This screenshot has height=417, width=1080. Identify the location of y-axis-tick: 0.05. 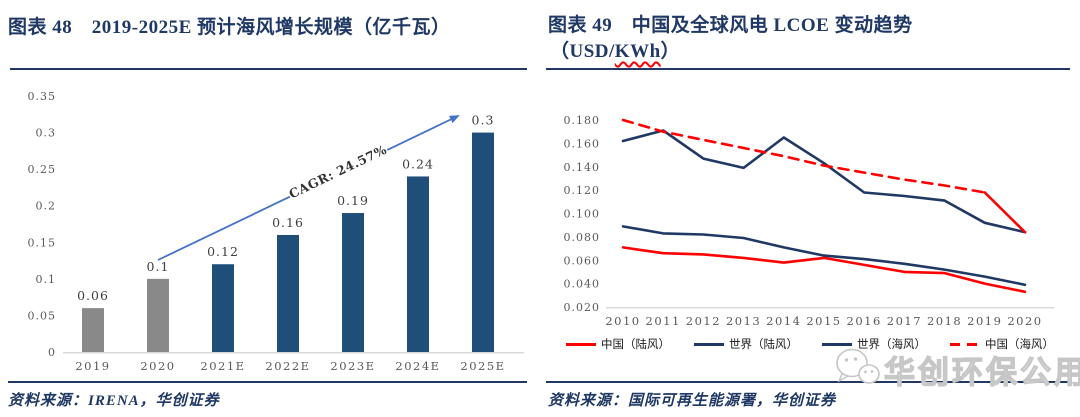
(42, 315).